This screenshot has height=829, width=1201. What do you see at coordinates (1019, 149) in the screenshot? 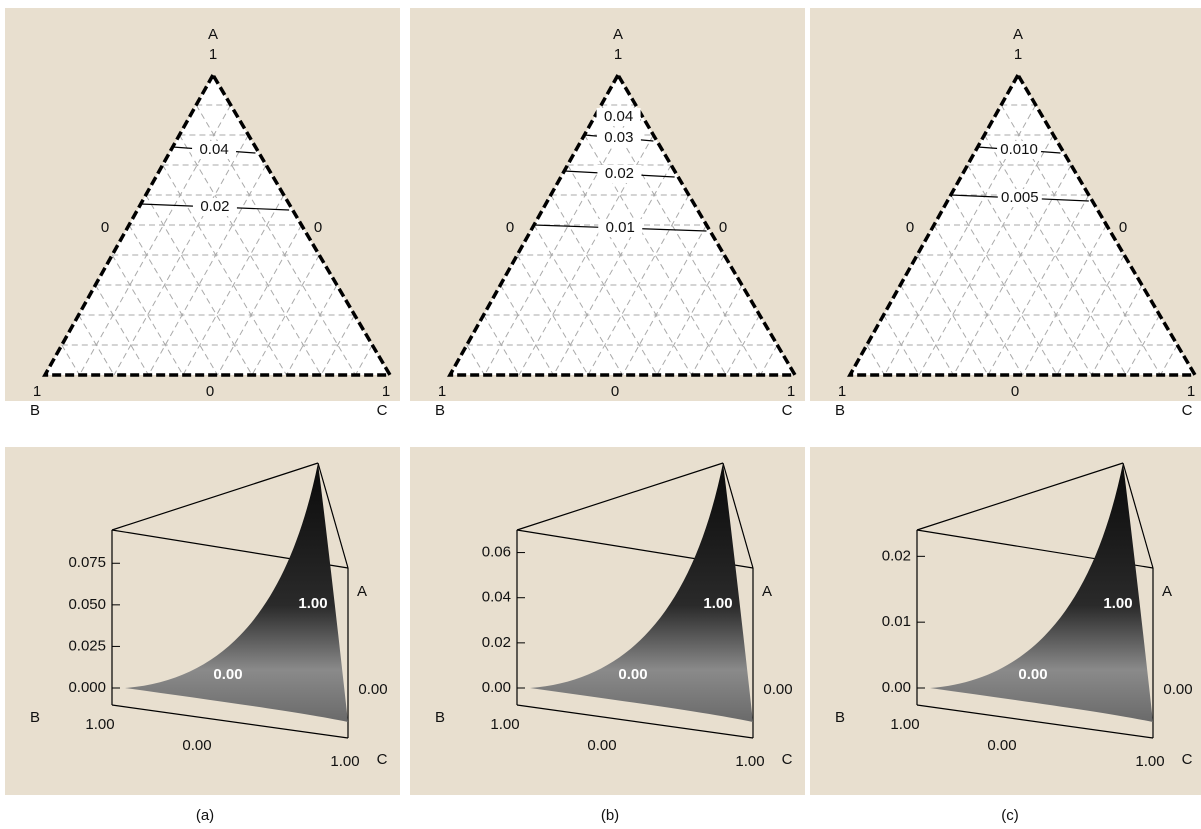
I see `contour-label: 0.010` at bounding box center [1019, 149].